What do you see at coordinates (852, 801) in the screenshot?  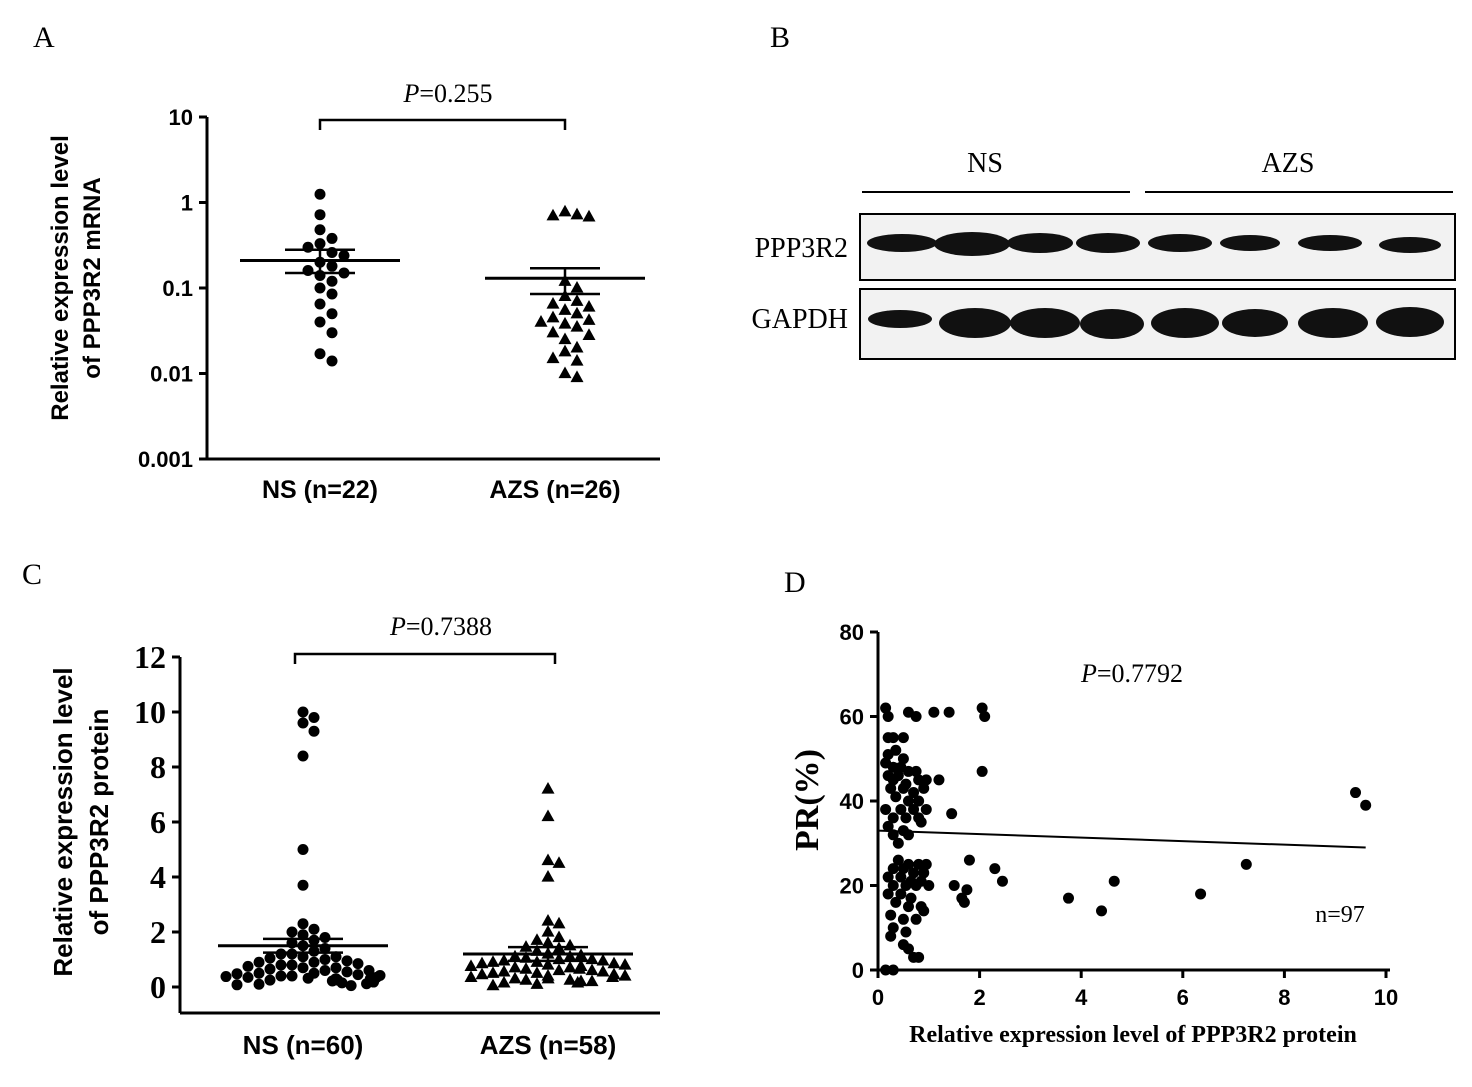 I see `panel-d-y-tick-label: 40` at bounding box center [852, 801].